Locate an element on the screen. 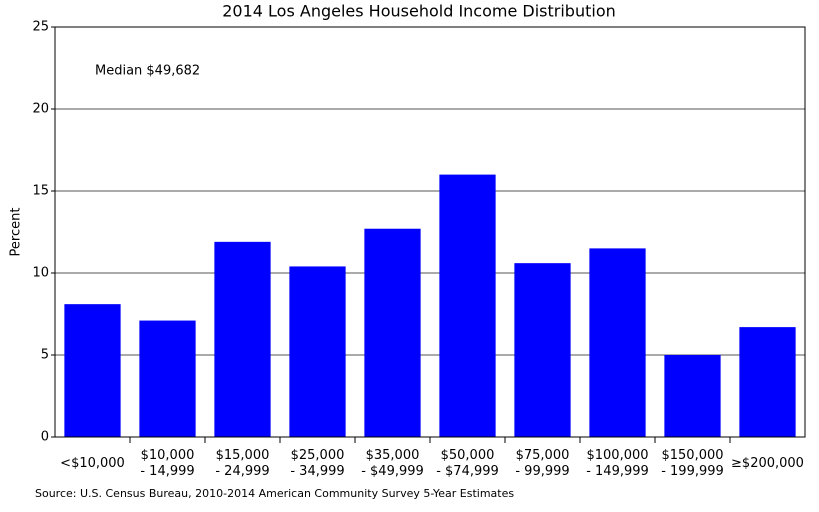 This screenshot has width=819, height=512. y-tick-label: 15 is located at coordinates (40, 191).